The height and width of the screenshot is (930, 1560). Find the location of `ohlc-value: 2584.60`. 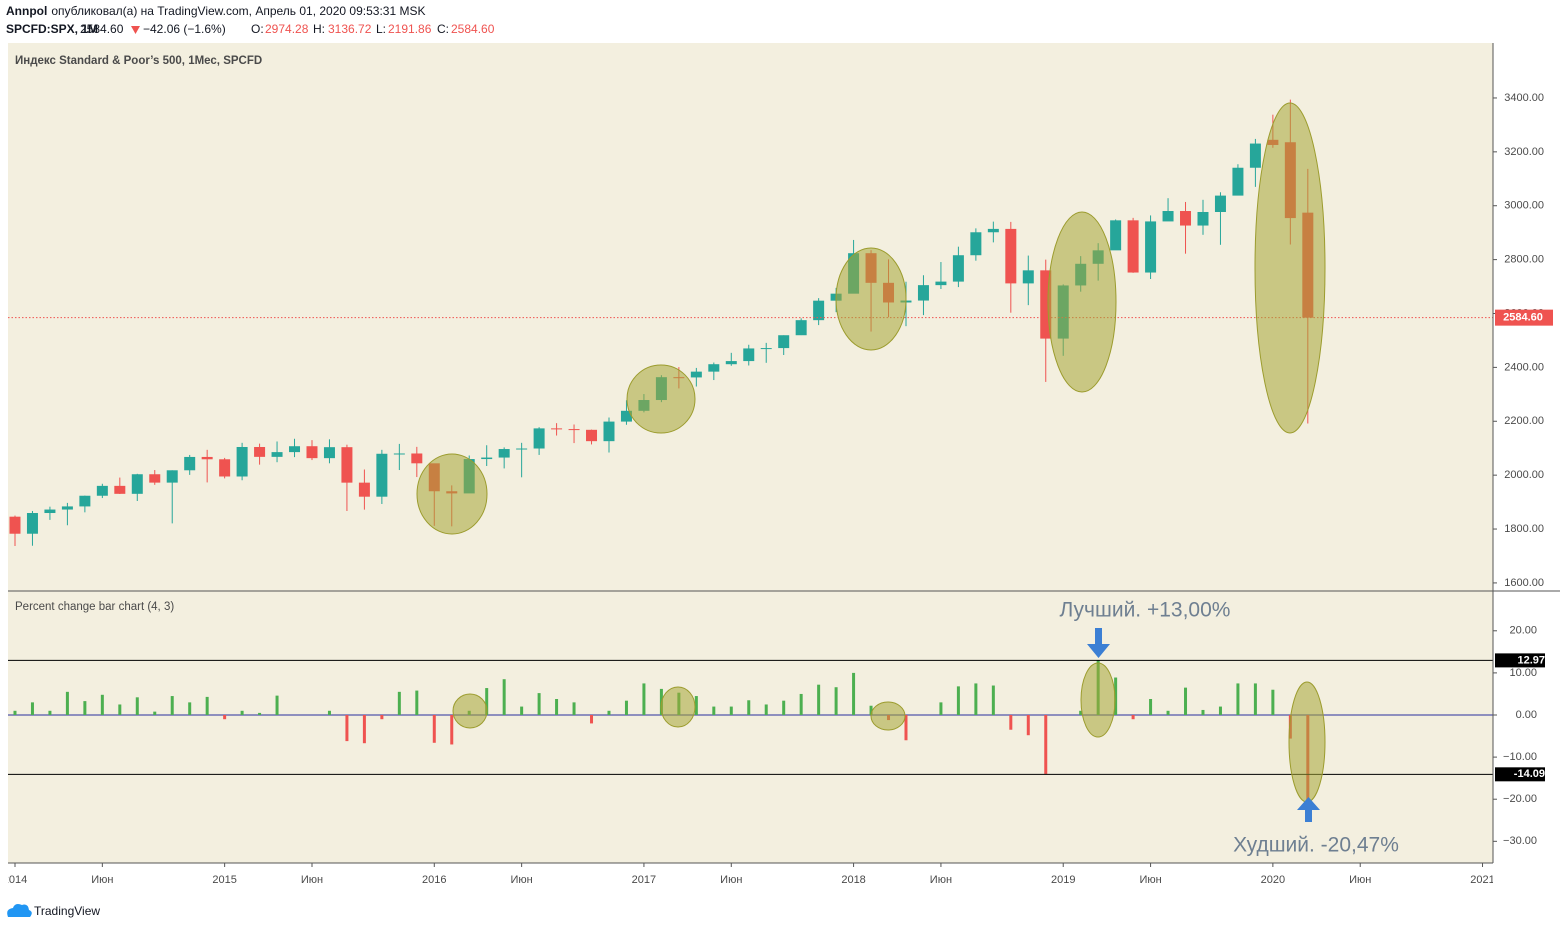

ohlc-value: 2584.60 is located at coordinates (473, 29).